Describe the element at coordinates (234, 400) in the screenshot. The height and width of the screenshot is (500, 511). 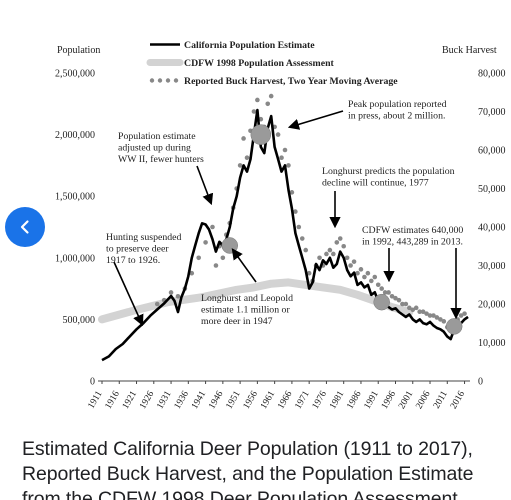
I see `x-tick-label: 1951` at that location.